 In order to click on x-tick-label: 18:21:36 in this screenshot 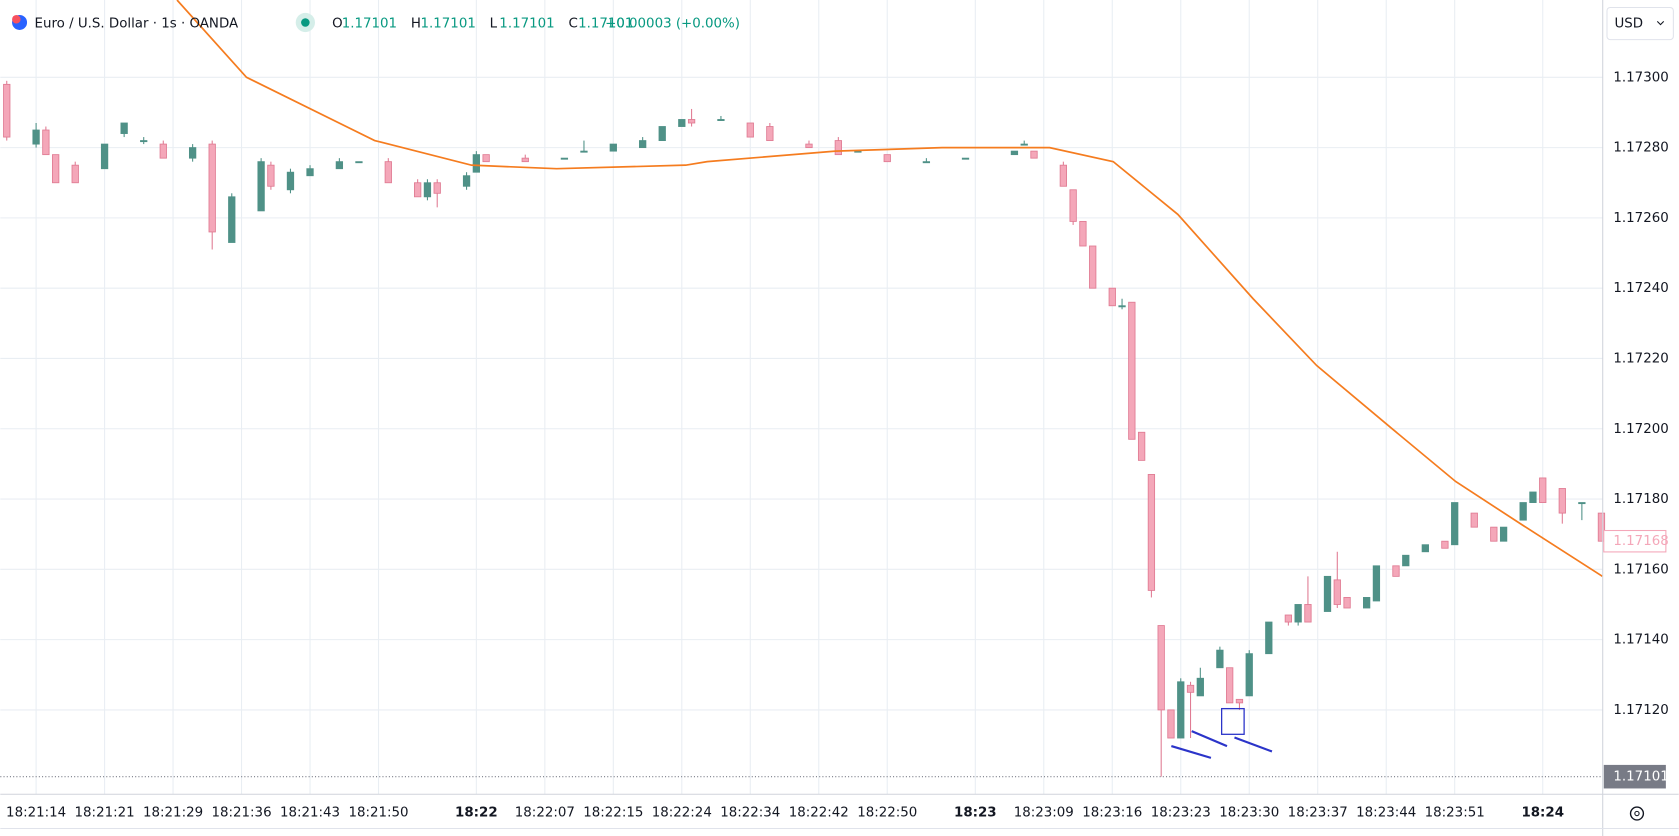, I will do `click(242, 812)`.